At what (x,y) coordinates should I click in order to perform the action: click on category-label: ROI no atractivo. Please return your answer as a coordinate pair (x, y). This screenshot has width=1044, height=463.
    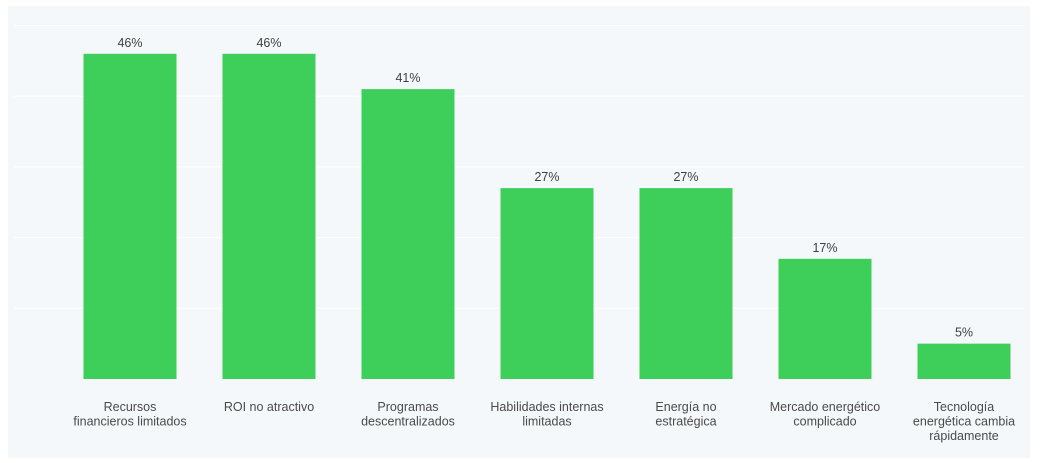
    Looking at the image, I should click on (269, 407).